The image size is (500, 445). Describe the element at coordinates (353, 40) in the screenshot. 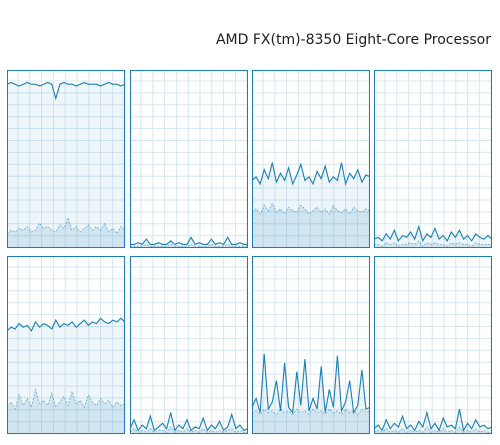

I see `processor-name: AMD FX(tm)-8350 Eight-Core Processor` at that location.